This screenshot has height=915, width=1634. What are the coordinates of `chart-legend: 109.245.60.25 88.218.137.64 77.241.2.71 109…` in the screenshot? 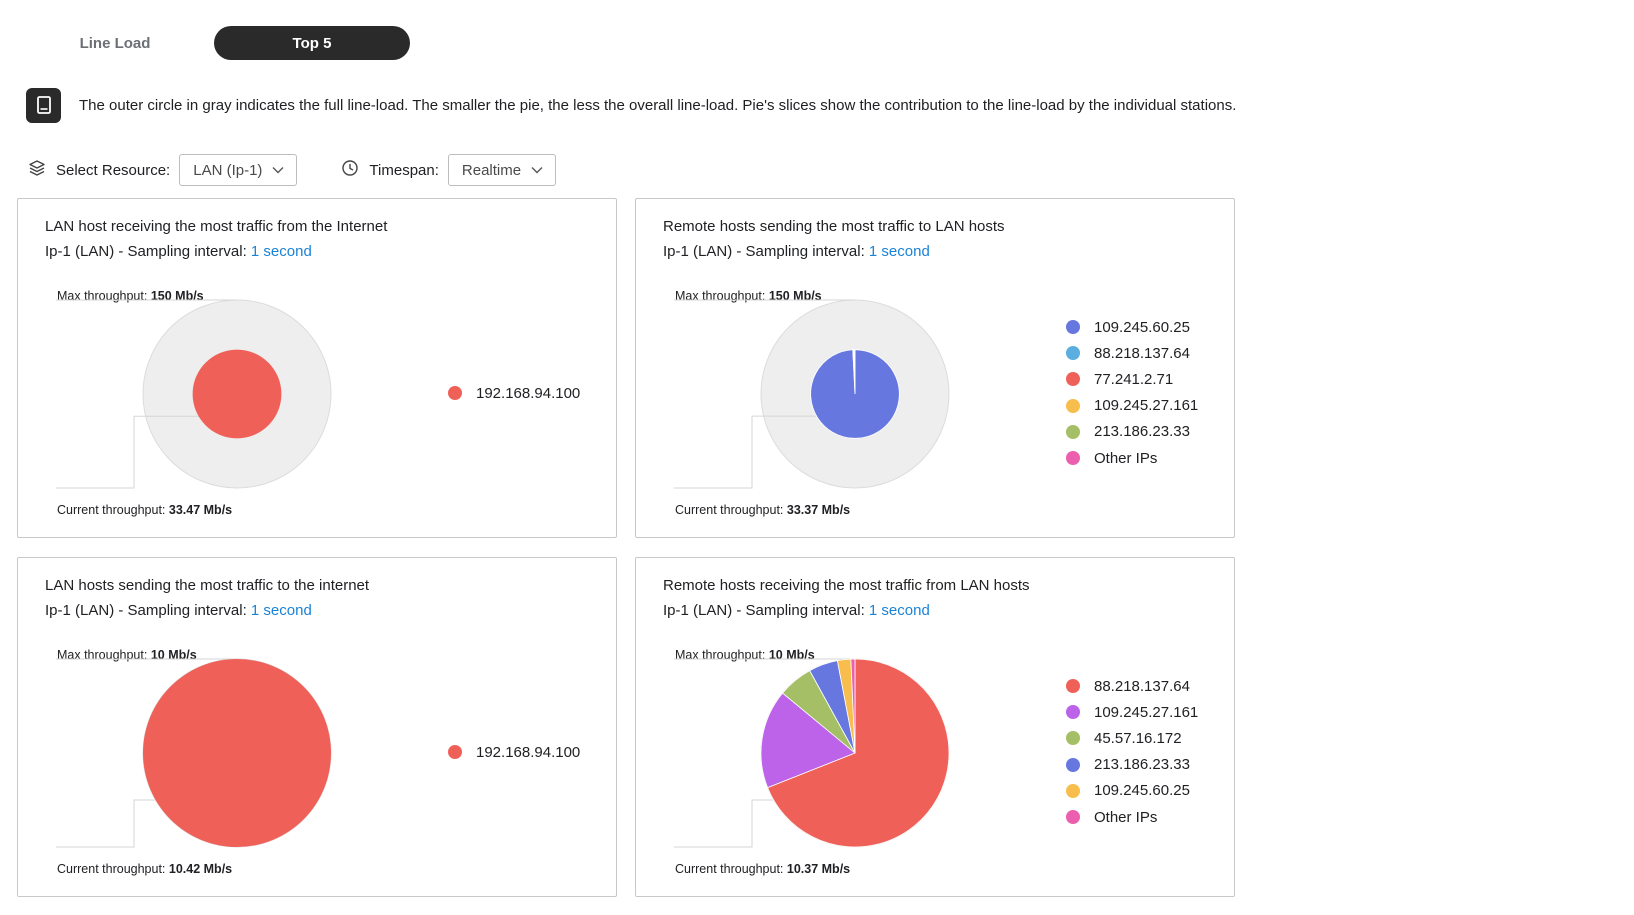 It's located at (1132, 392).